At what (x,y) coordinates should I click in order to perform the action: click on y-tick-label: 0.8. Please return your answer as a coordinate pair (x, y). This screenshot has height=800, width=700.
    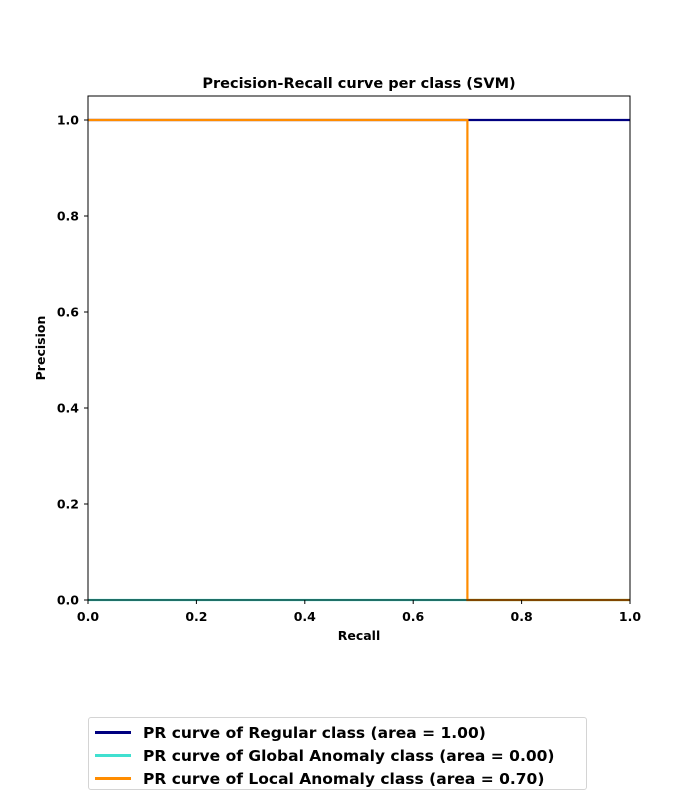
    Looking at the image, I should click on (68, 216).